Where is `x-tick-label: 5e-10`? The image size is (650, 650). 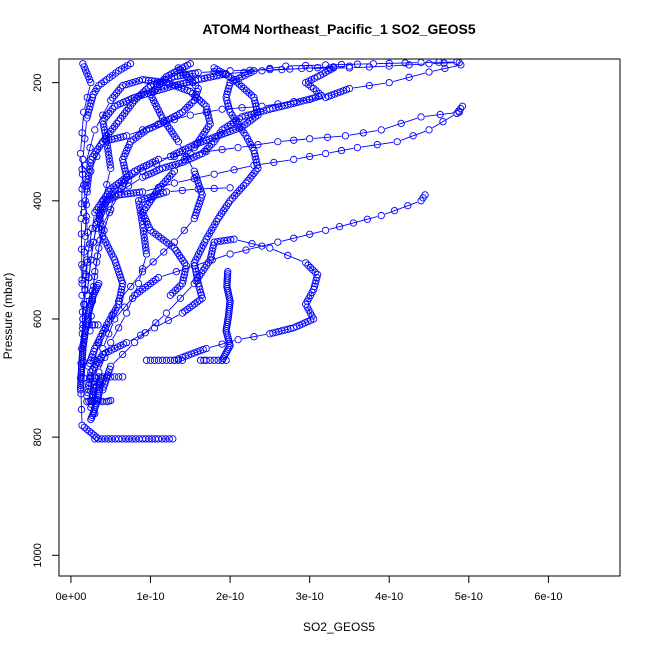
x-tick-label: 5e-10 is located at coordinates (469, 597).